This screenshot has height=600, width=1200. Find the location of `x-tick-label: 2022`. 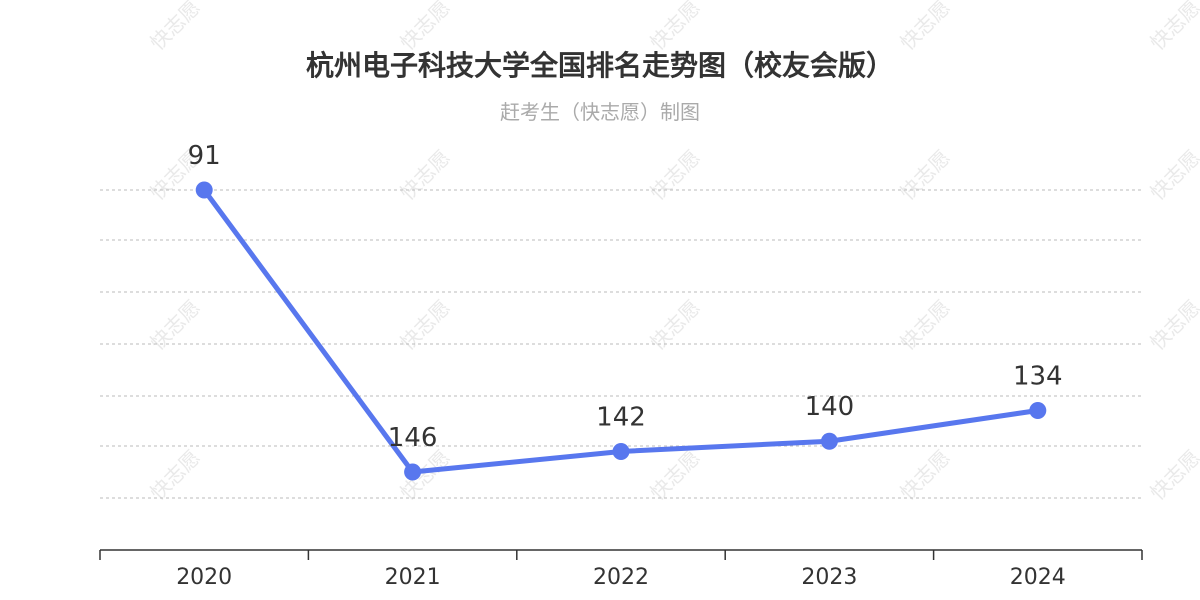

x-tick-label: 2022 is located at coordinates (621, 577).